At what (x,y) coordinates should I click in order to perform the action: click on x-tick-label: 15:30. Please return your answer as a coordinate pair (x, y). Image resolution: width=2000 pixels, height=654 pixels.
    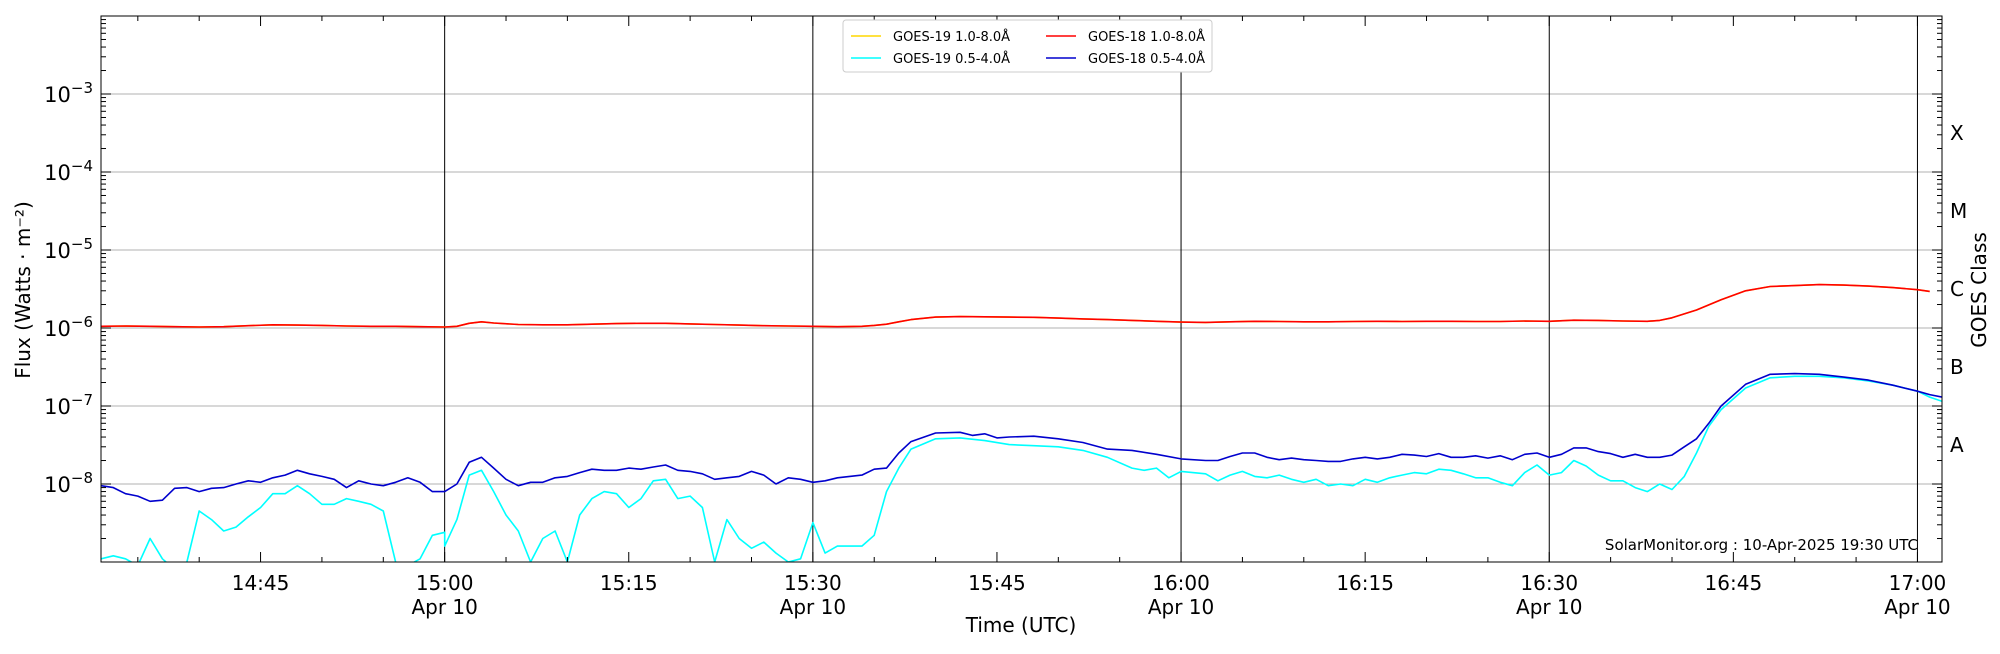
    Looking at the image, I should click on (813, 583).